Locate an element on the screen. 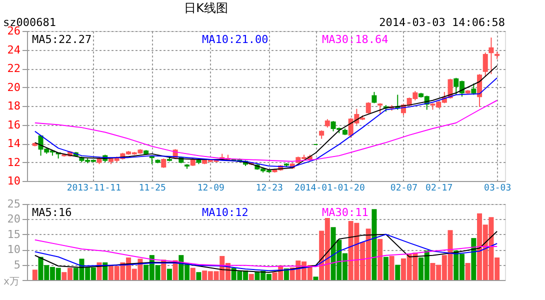 The width and height of the screenshot is (545, 300). x-tick-label: 11-25 is located at coordinates (152, 189).